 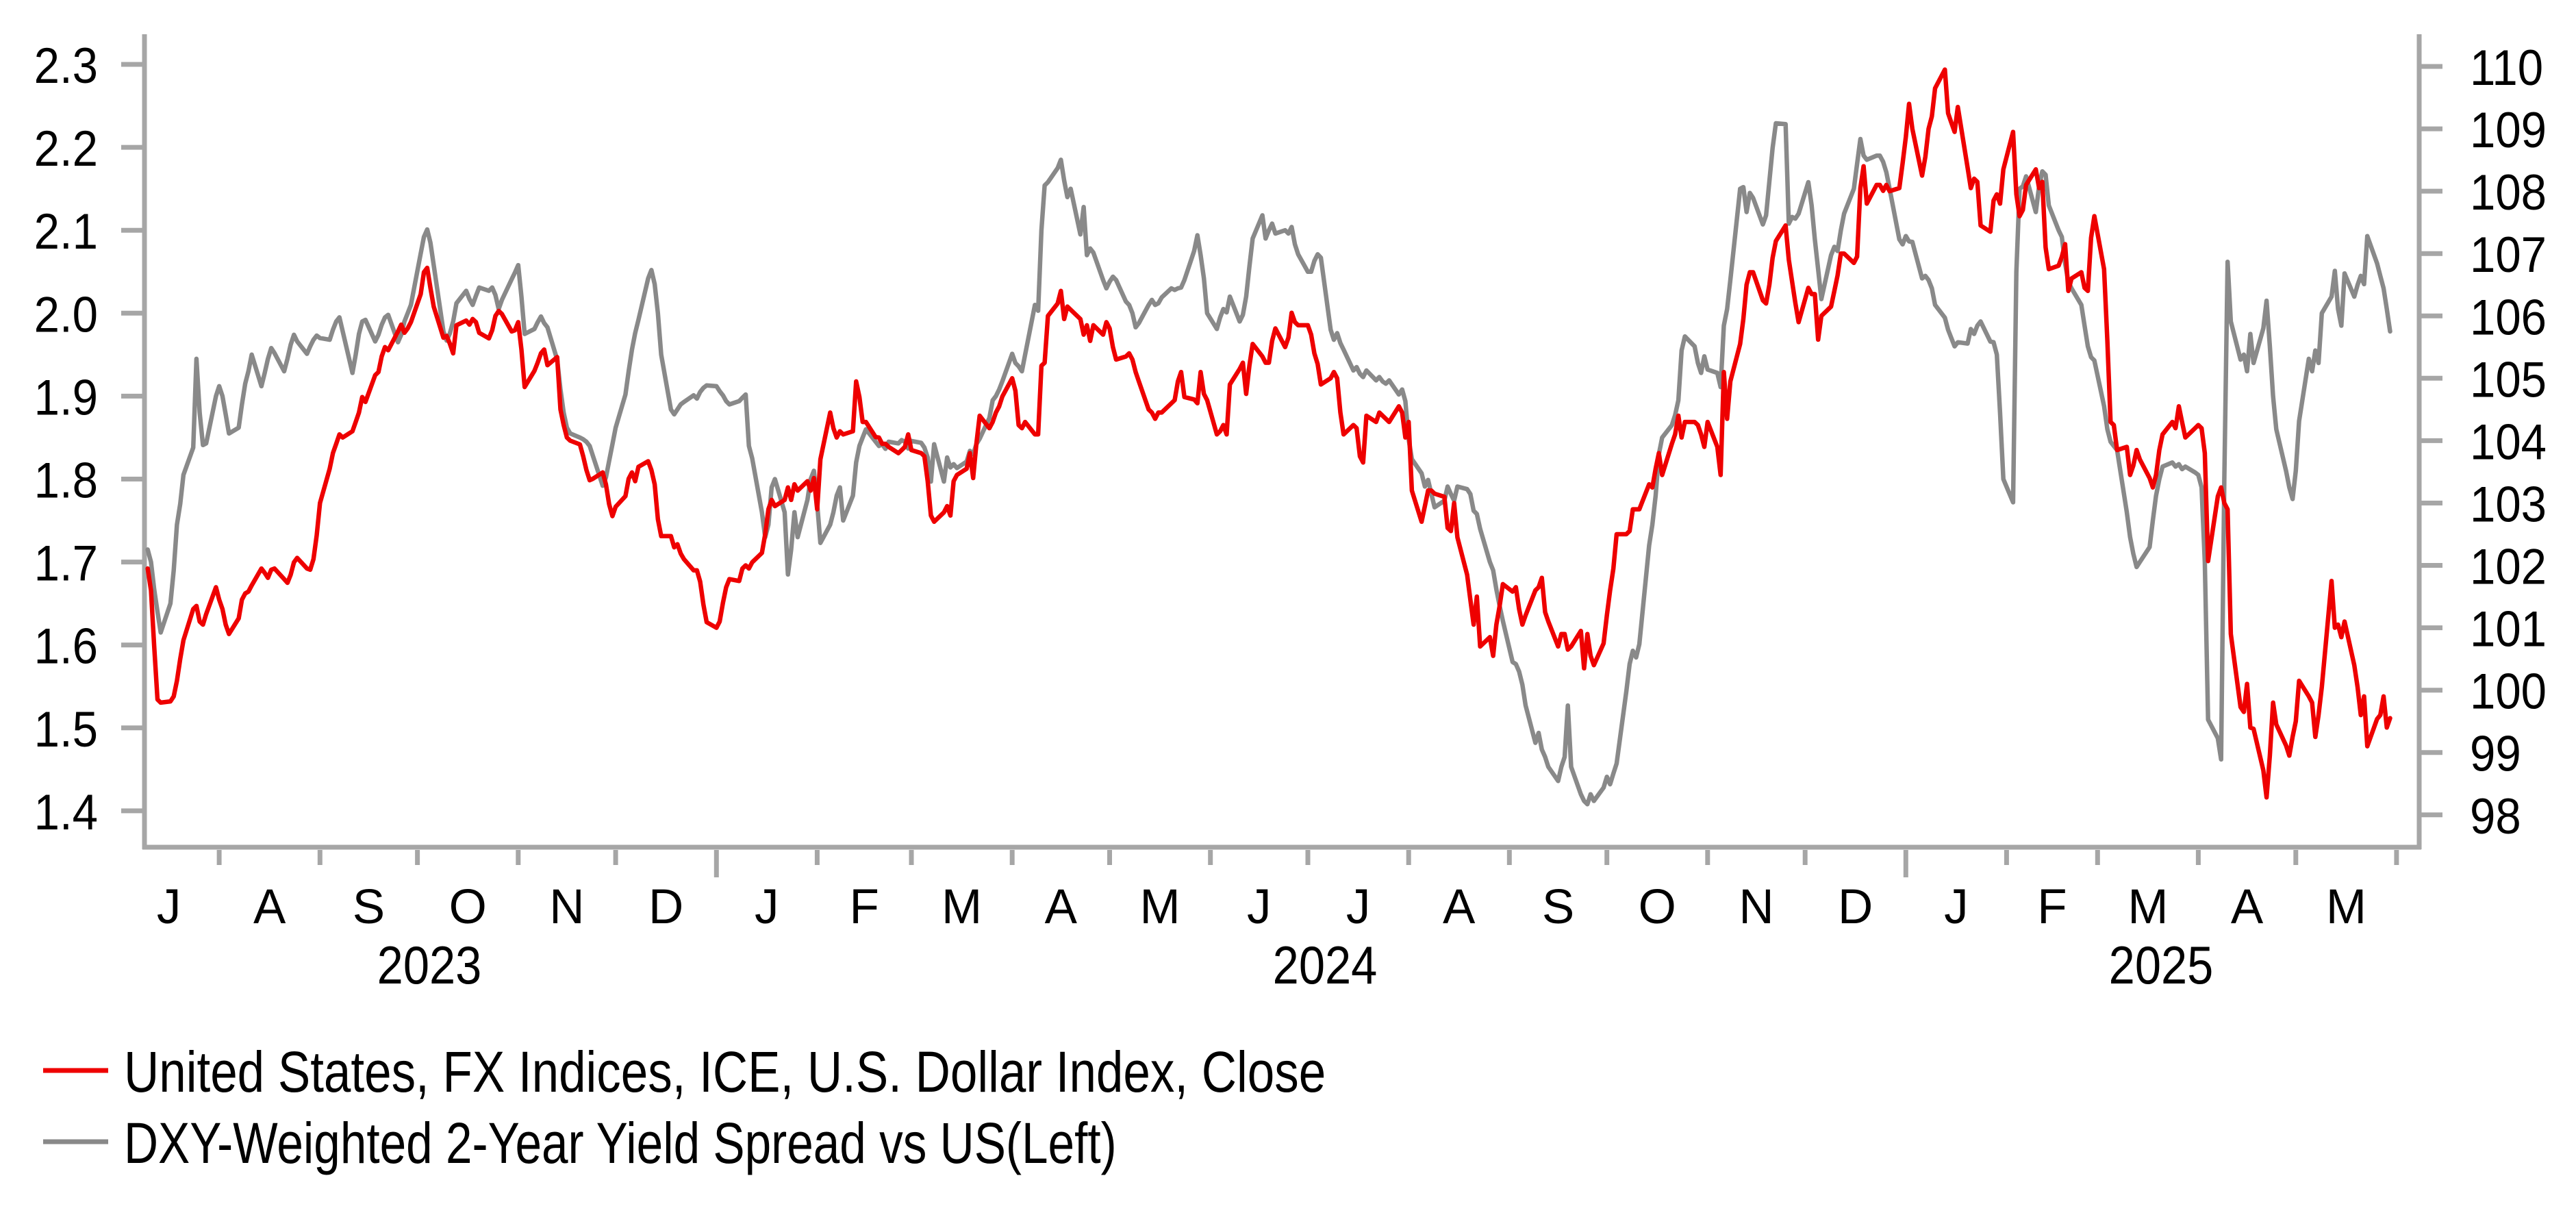 What do you see at coordinates (2508, 505) in the screenshot?
I see `svg-text: 103` at bounding box center [2508, 505].